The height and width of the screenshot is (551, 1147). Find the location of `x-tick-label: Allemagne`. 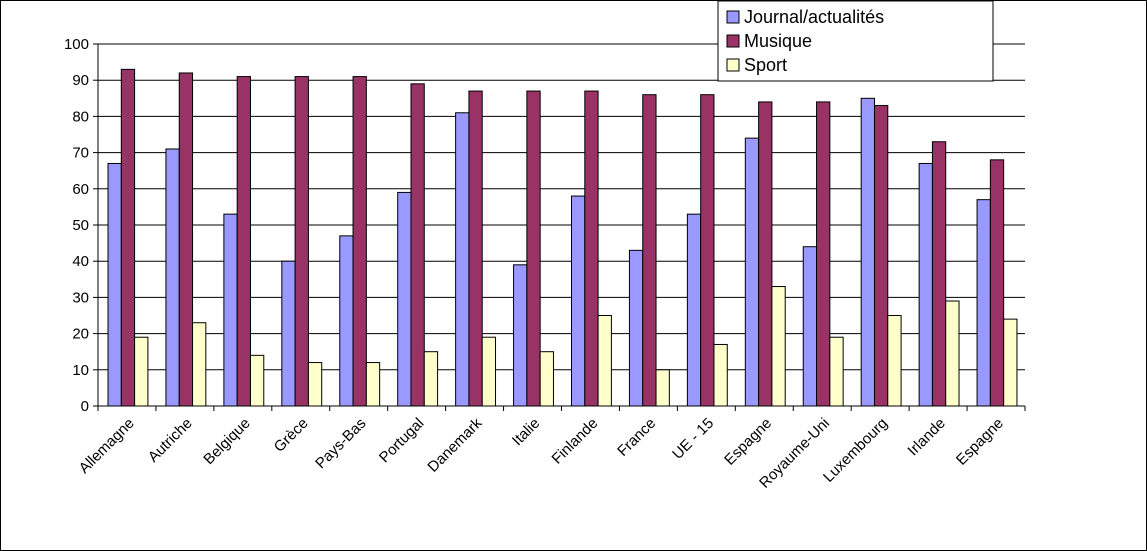

x-tick-label: Allemagne is located at coordinates (107, 446).